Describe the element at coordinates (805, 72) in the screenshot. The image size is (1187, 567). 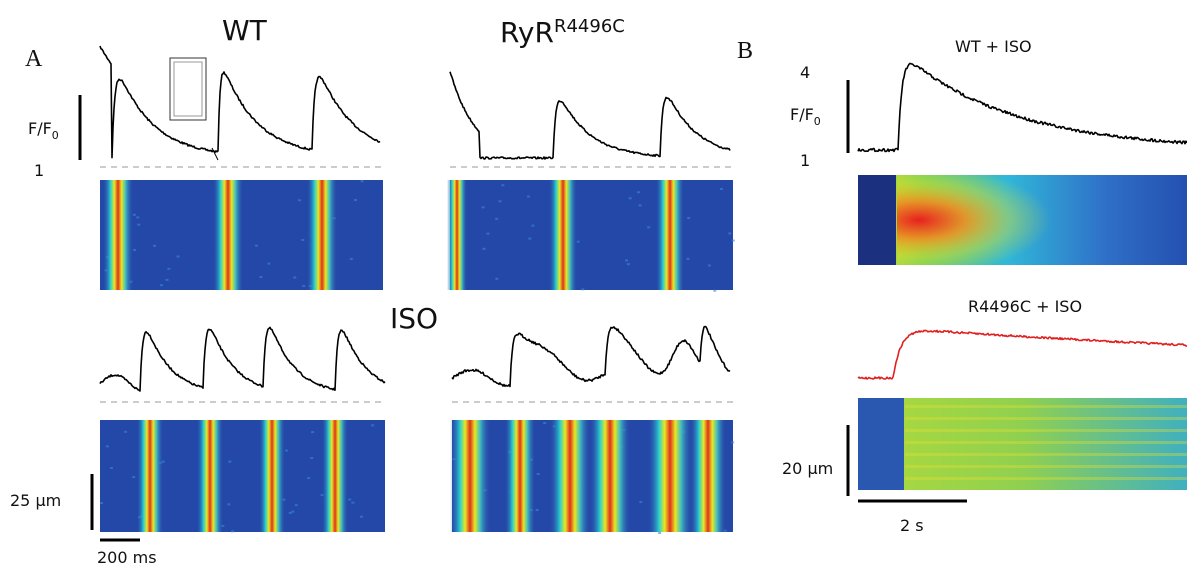
I see `y-scale-top: 4` at that location.